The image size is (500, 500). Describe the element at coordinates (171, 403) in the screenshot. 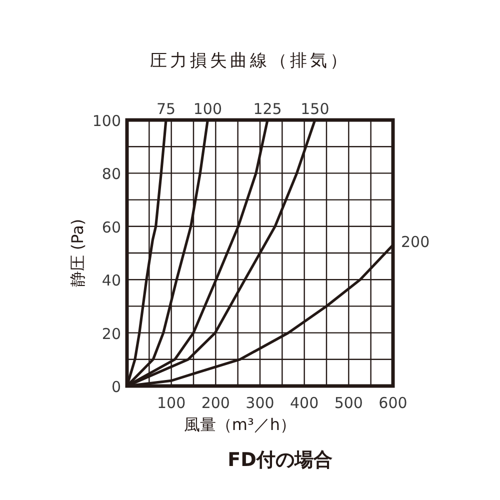

I see `x-tick-label: 100` at that location.